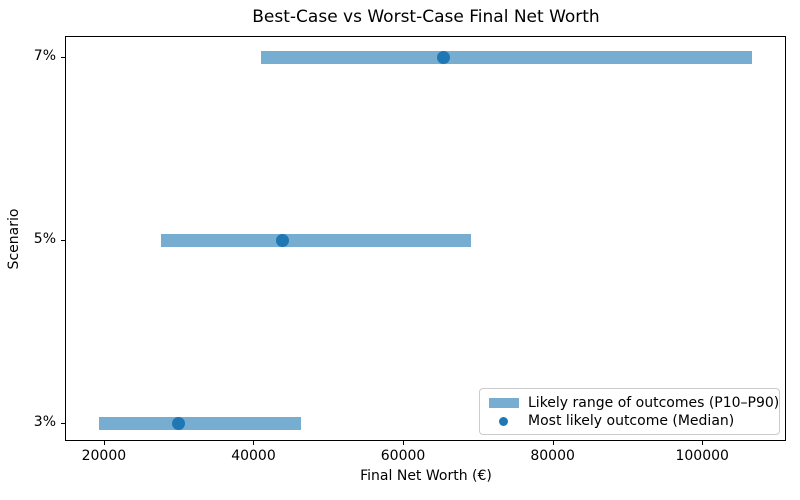 Image resolution: width=800 pixels, height=500 pixels. I want to click on x-tick-label: 100000, so click(702, 456).